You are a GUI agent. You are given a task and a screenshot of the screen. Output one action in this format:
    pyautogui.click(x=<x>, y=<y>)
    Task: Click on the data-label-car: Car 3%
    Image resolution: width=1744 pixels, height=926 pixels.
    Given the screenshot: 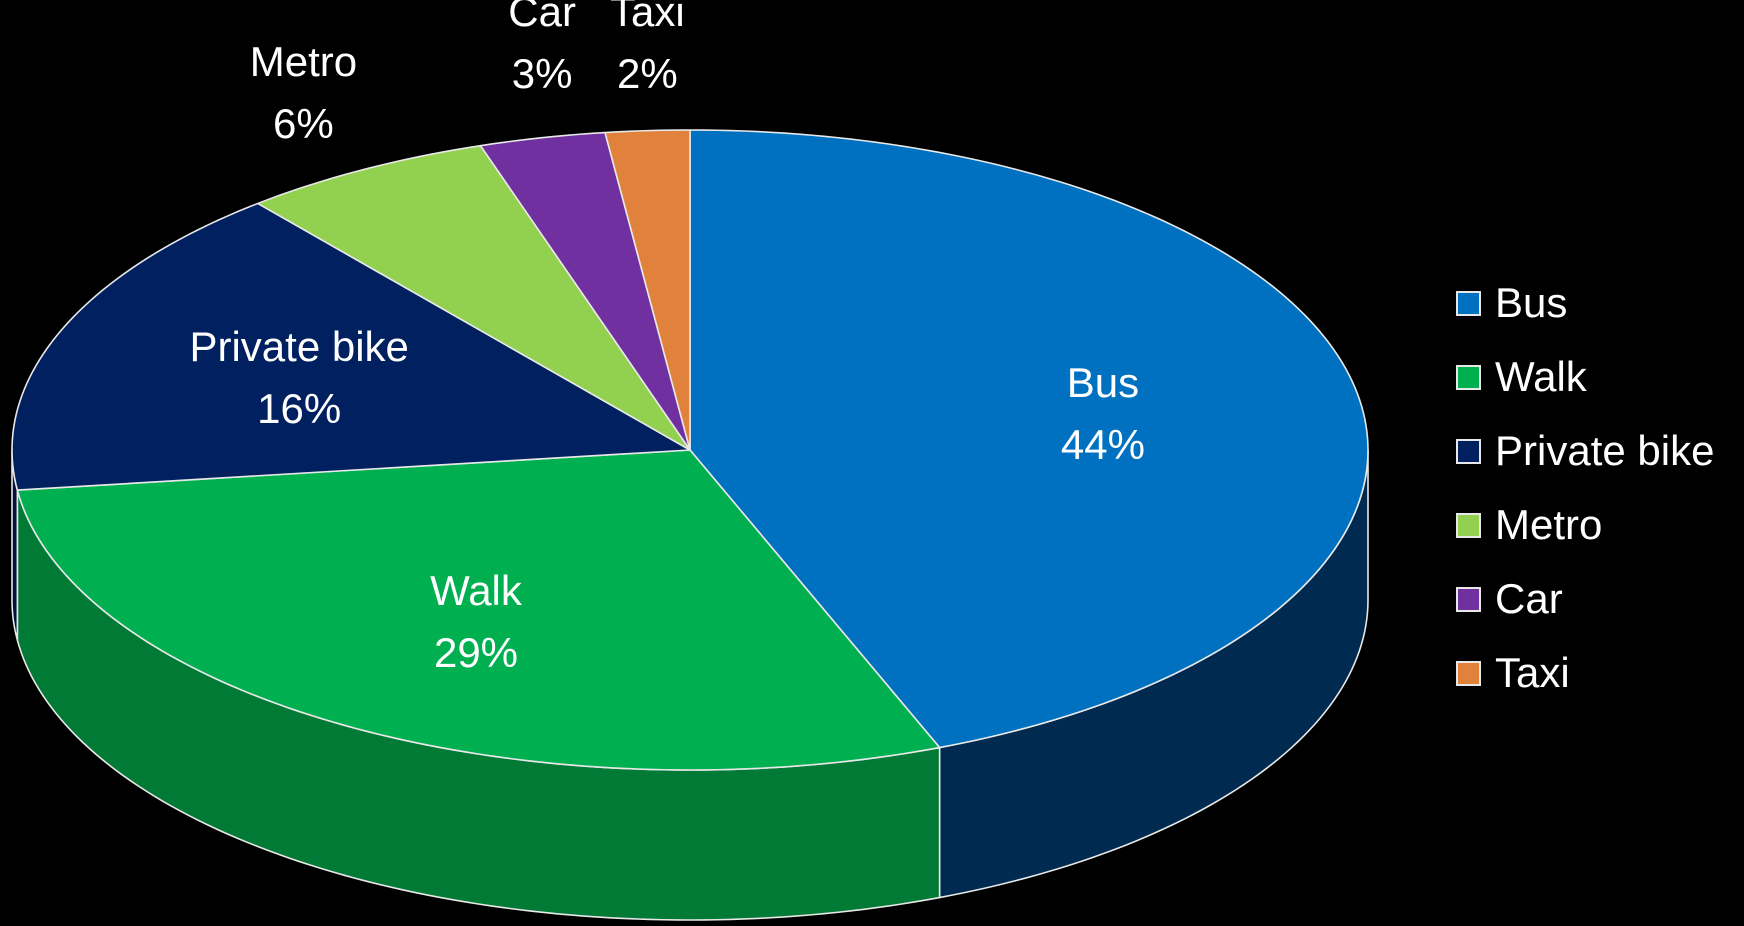 What is the action you would take?
    pyautogui.click(x=542, y=48)
    